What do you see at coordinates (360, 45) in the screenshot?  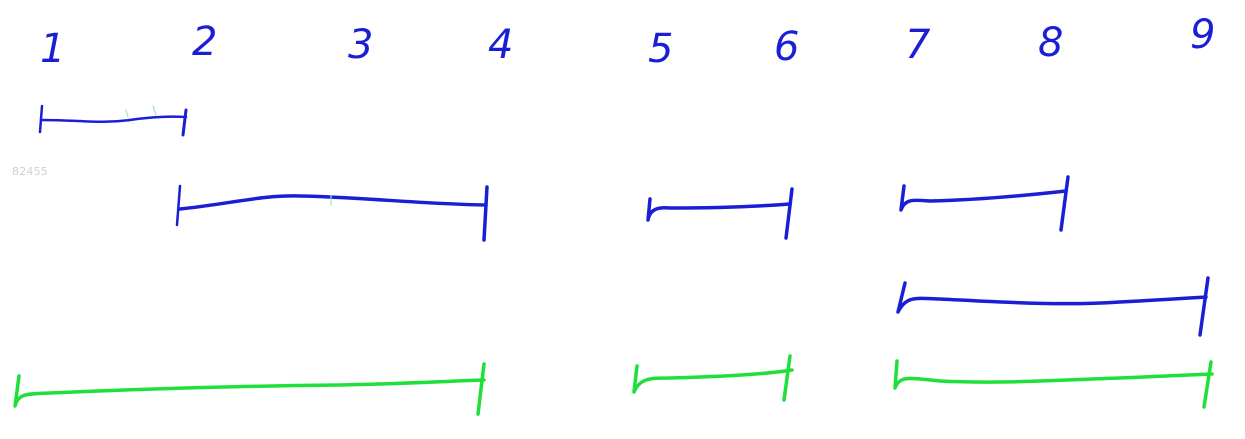 I see `tick-label-3: 3` at bounding box center [360, 45].